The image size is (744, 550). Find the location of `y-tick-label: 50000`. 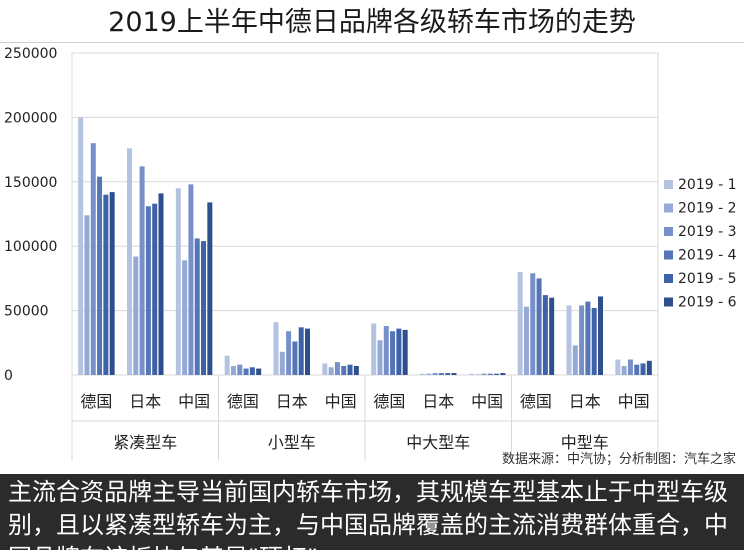

y-tick-label: 50000 is located at coordinates (26, 312).